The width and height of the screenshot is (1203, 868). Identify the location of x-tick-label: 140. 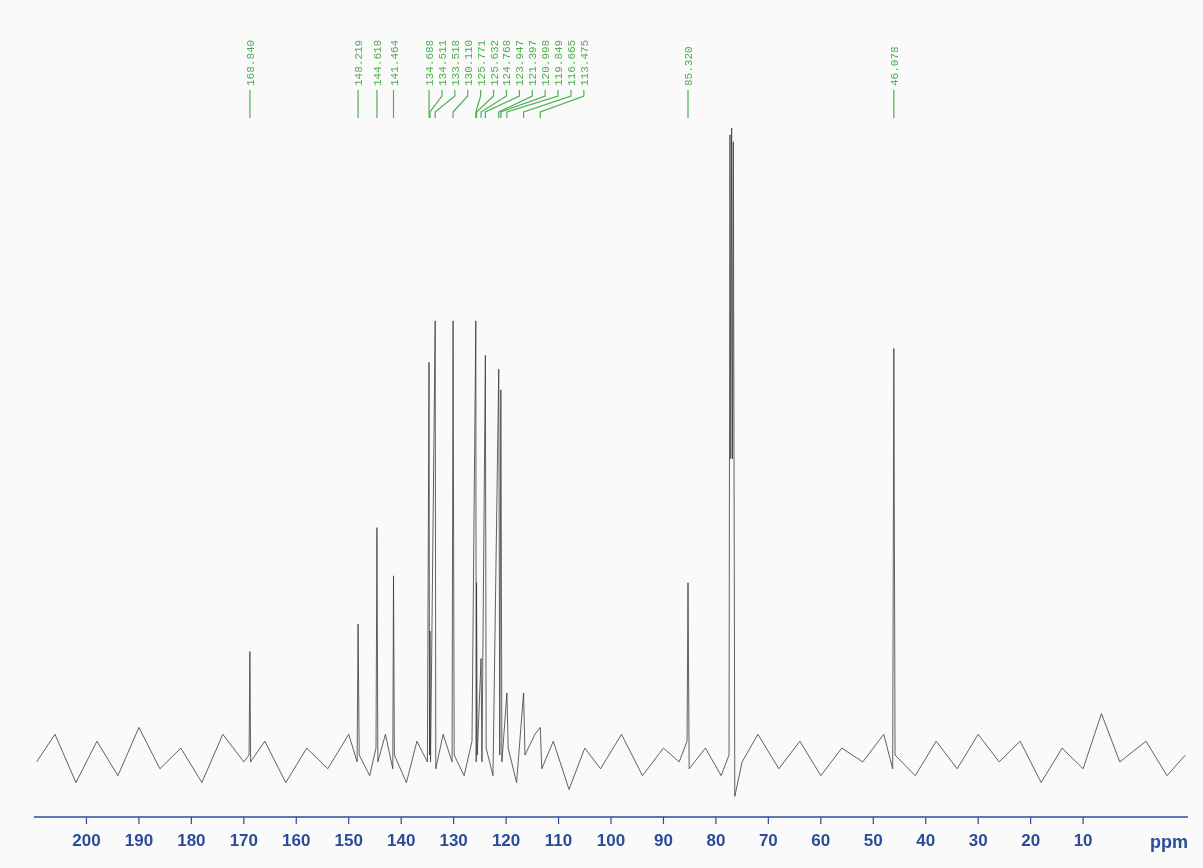
(401, 840).